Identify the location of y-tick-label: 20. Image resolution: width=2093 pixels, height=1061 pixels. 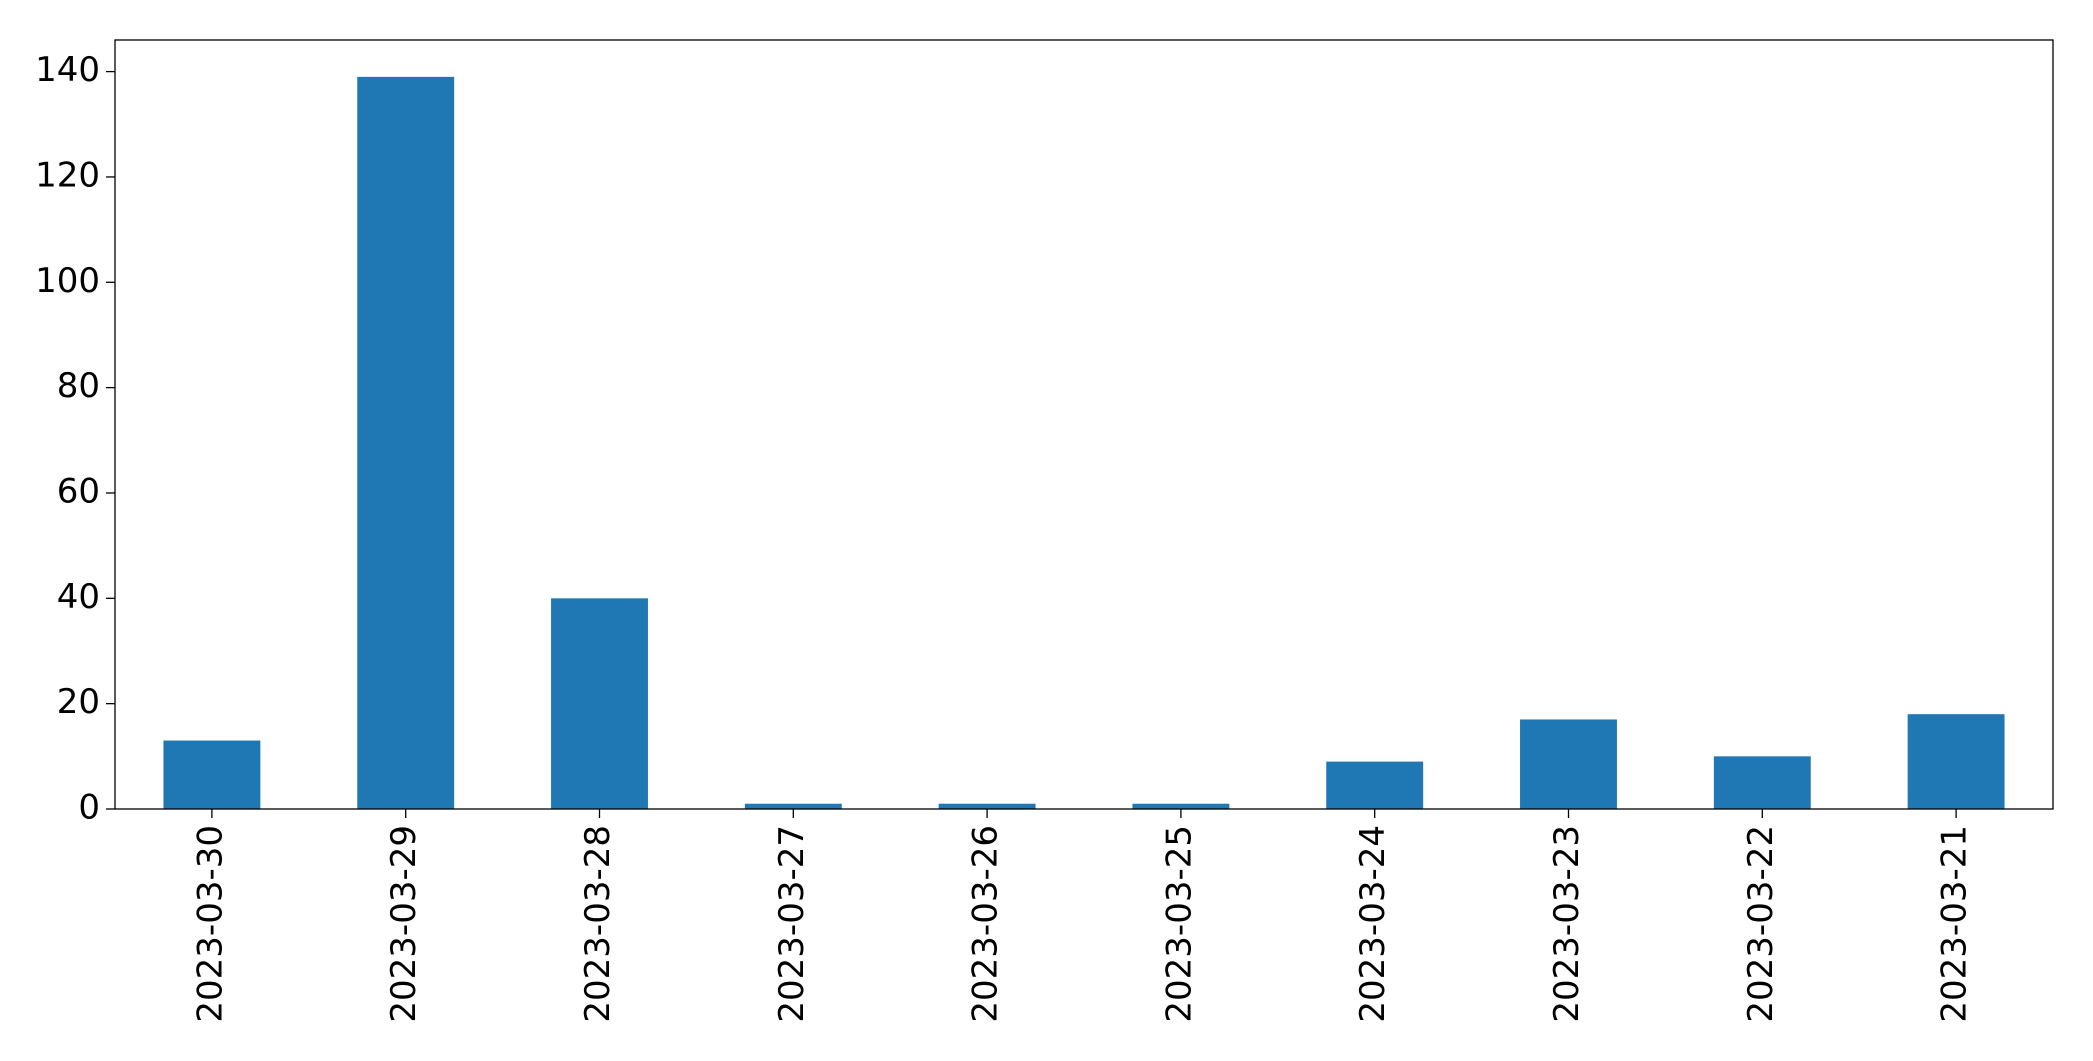
(78, 702).